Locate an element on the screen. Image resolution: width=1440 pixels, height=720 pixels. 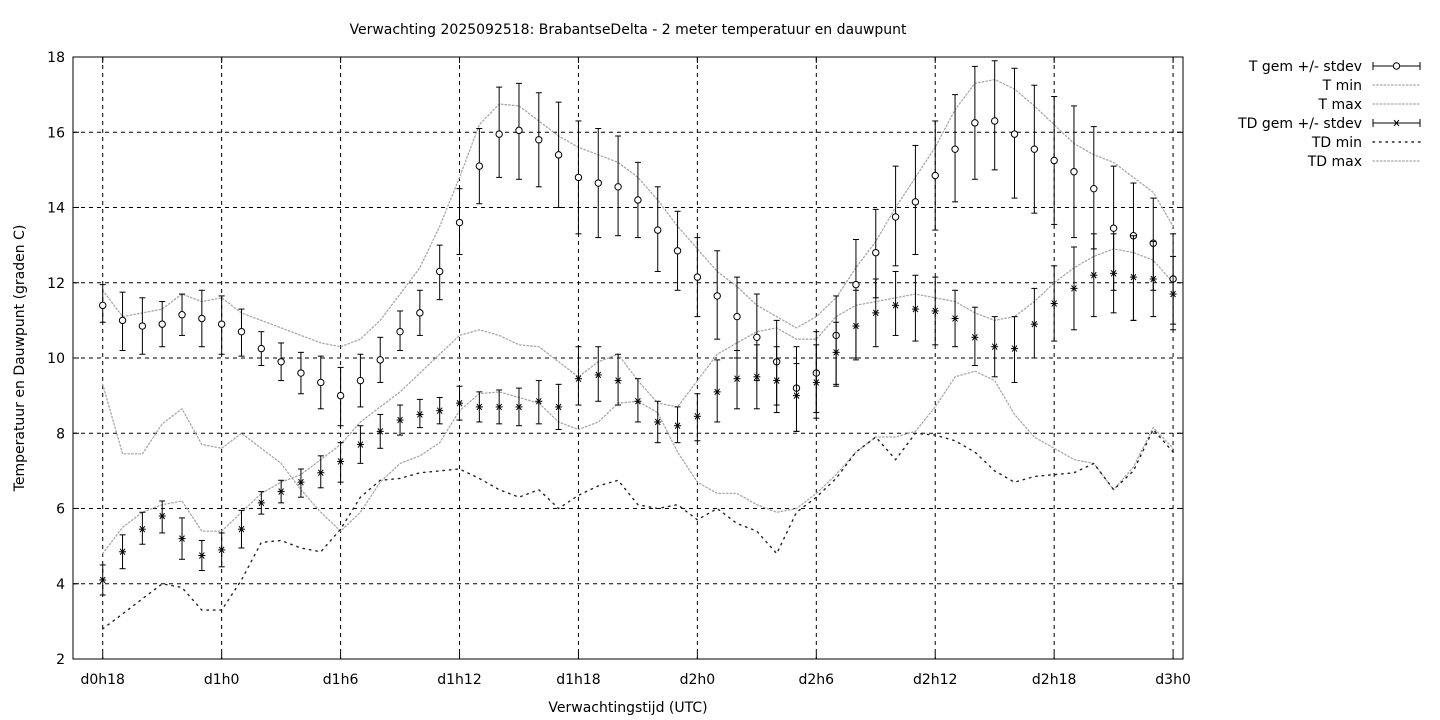
legend-marker is located at coordinates (1396, 66).